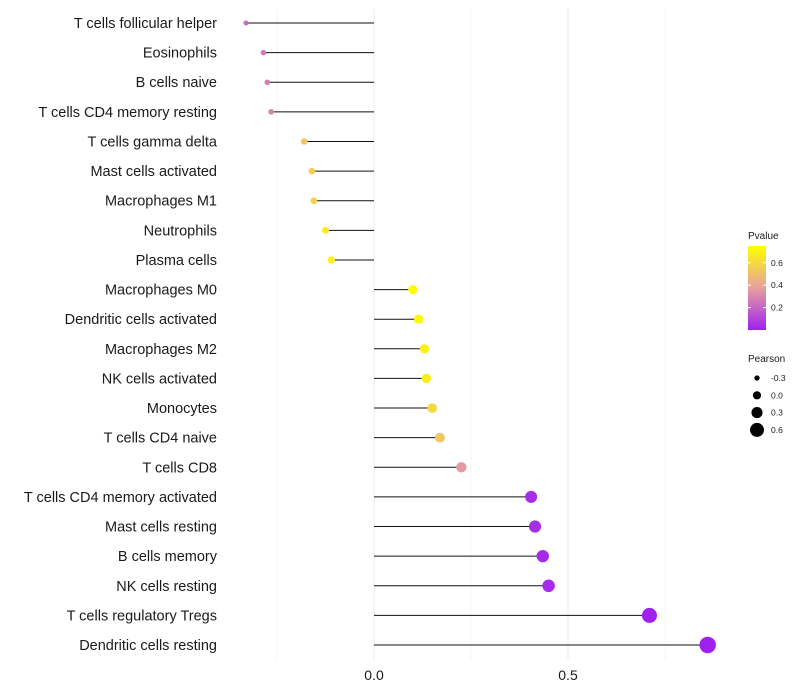 The image size is (800, 700). What do you see at coordinates (153, 172) in the screenshot?
I see `category-label: Mast cells activated` at bounding box center [153, 172].